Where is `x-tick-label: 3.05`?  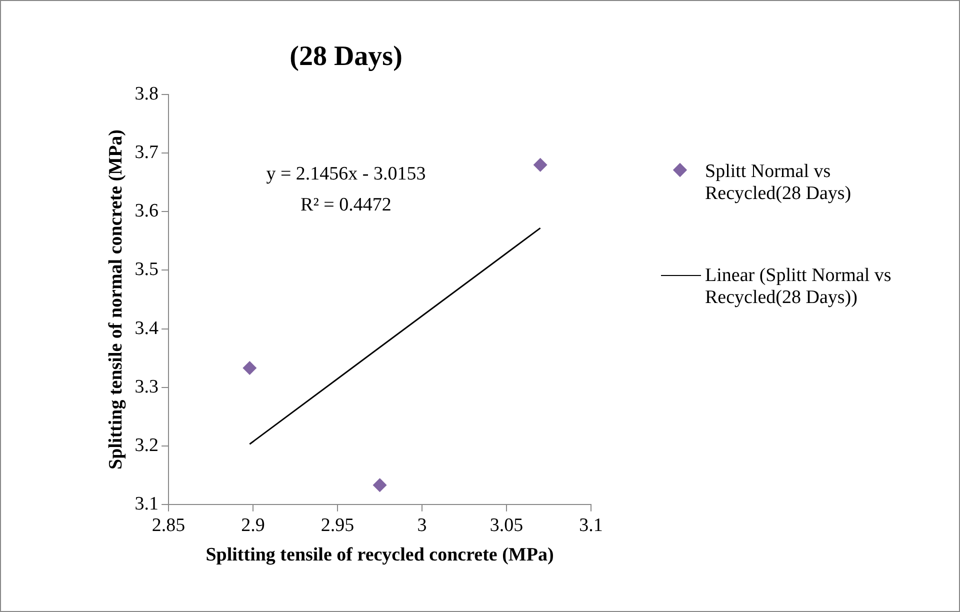
x-tick-label: 3.05 is located at coordinates (507, 525).